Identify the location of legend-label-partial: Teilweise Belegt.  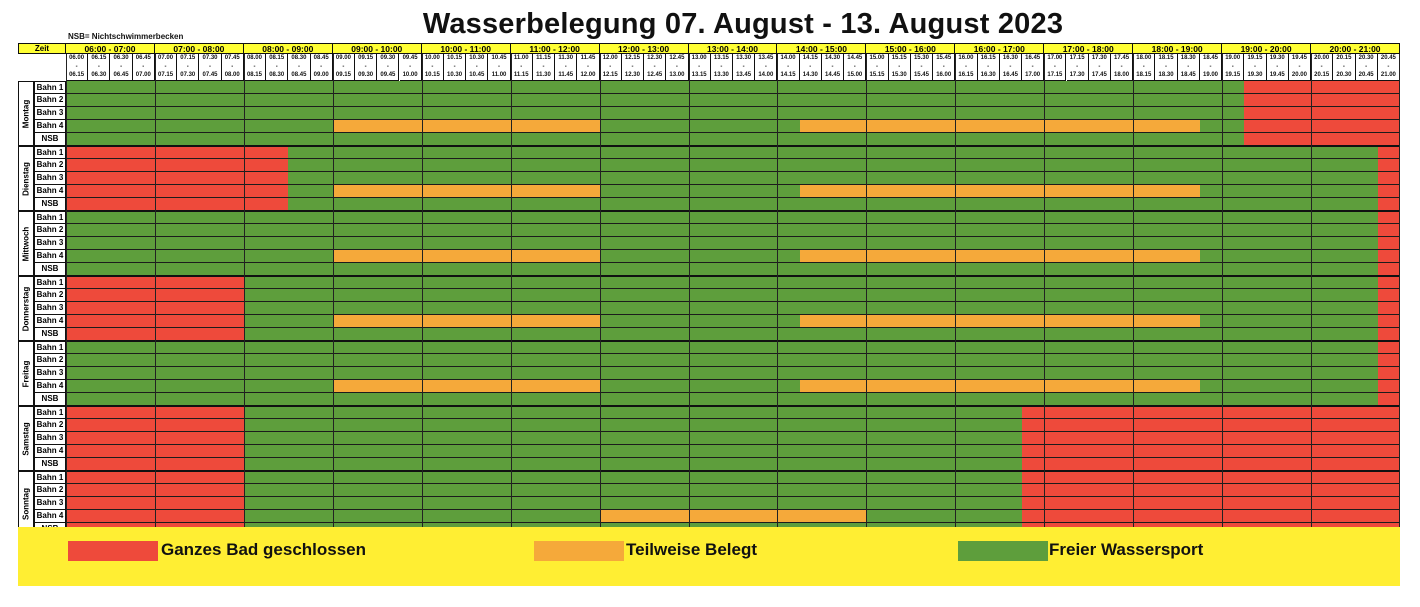
(692, 549).